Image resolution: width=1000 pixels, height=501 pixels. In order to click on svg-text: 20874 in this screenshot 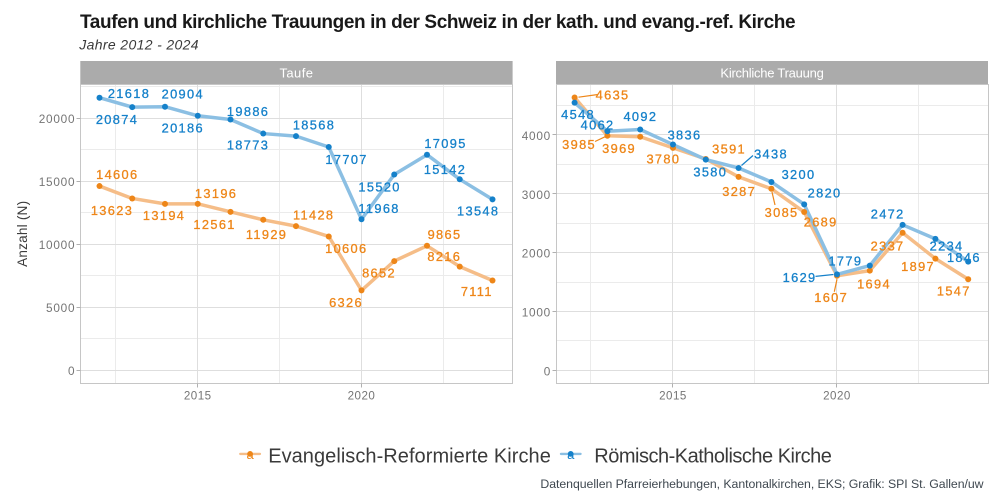, I will do `click(117, 119)`.